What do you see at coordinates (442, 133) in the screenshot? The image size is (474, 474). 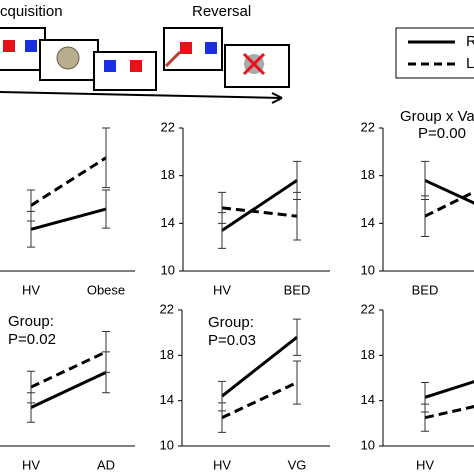 I see `annotation: P=0.00` at bounding box center [442, 133].